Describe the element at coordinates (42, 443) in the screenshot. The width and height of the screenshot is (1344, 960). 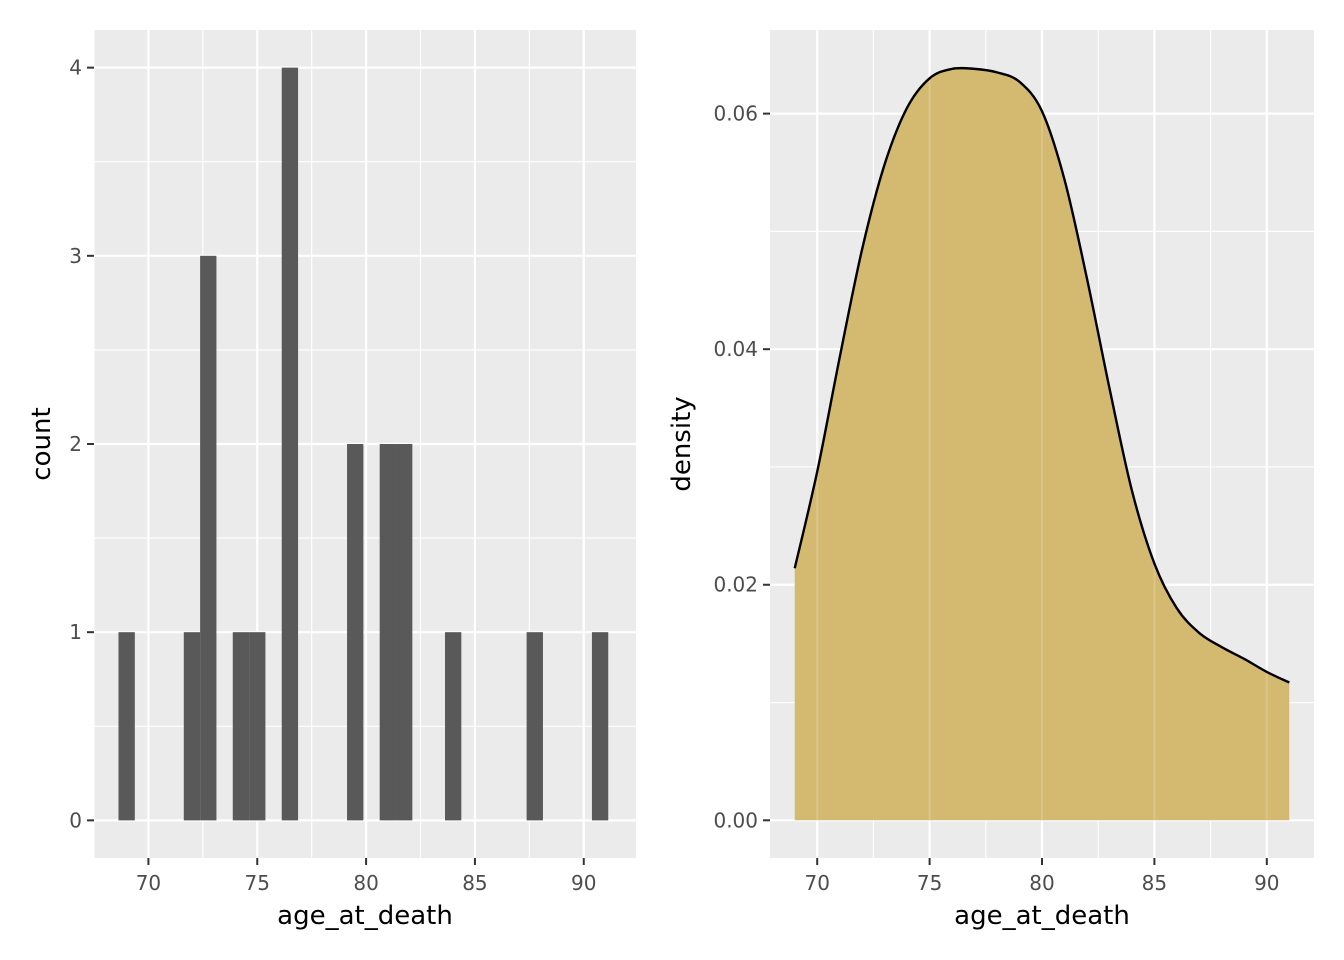
I see `histogram-y-axis-title: count` at that location.